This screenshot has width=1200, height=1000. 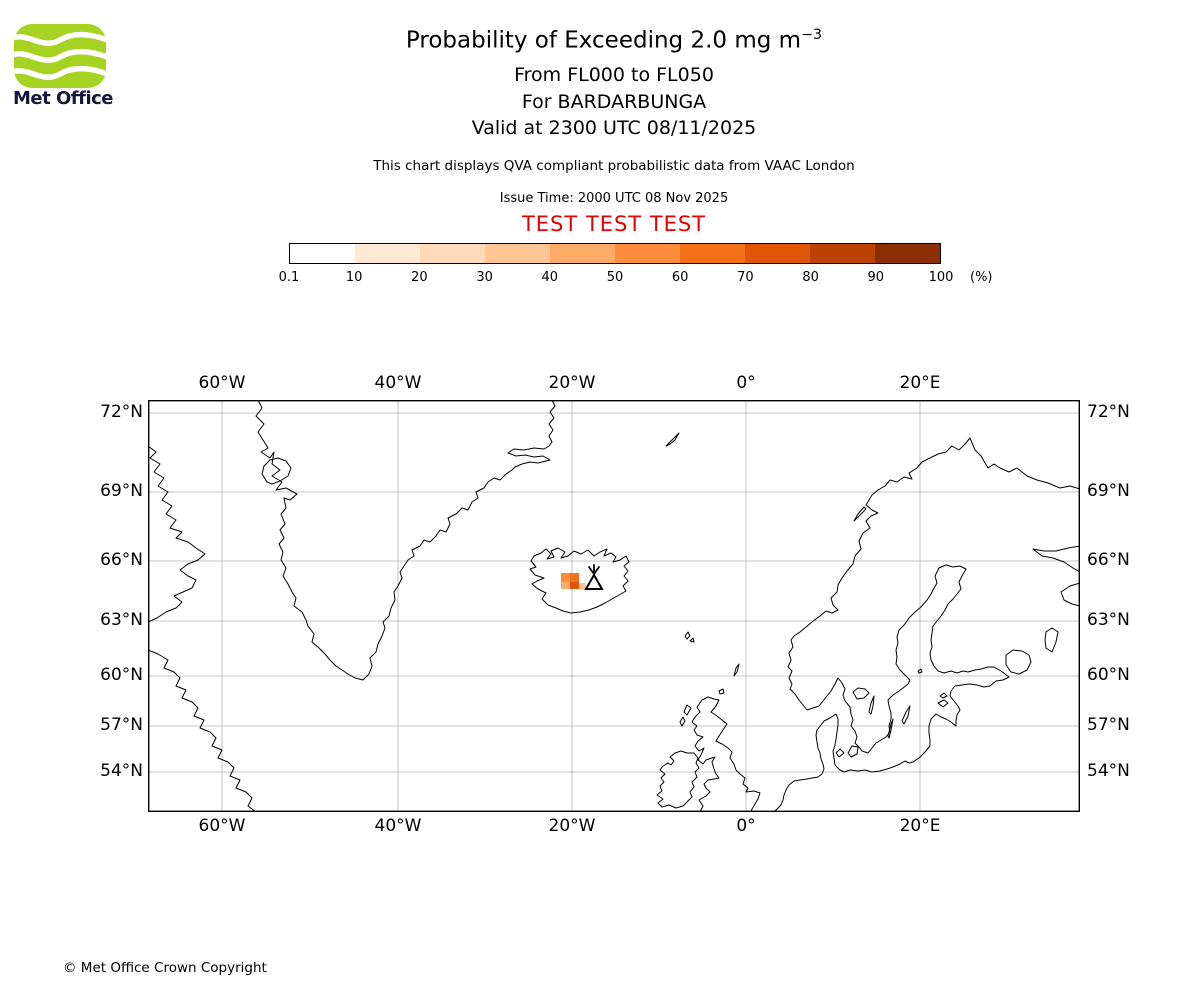 I want to click on lat-tick-right: 69°N, so click(x=1108, y=491).